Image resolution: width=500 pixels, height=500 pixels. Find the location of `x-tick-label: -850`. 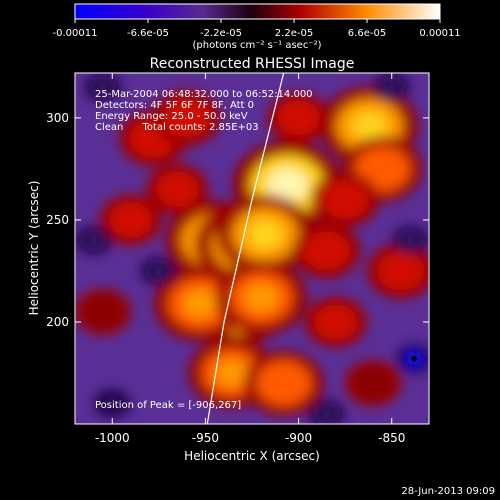

x-tick-label: -850 is located at coordinates (391, 438).